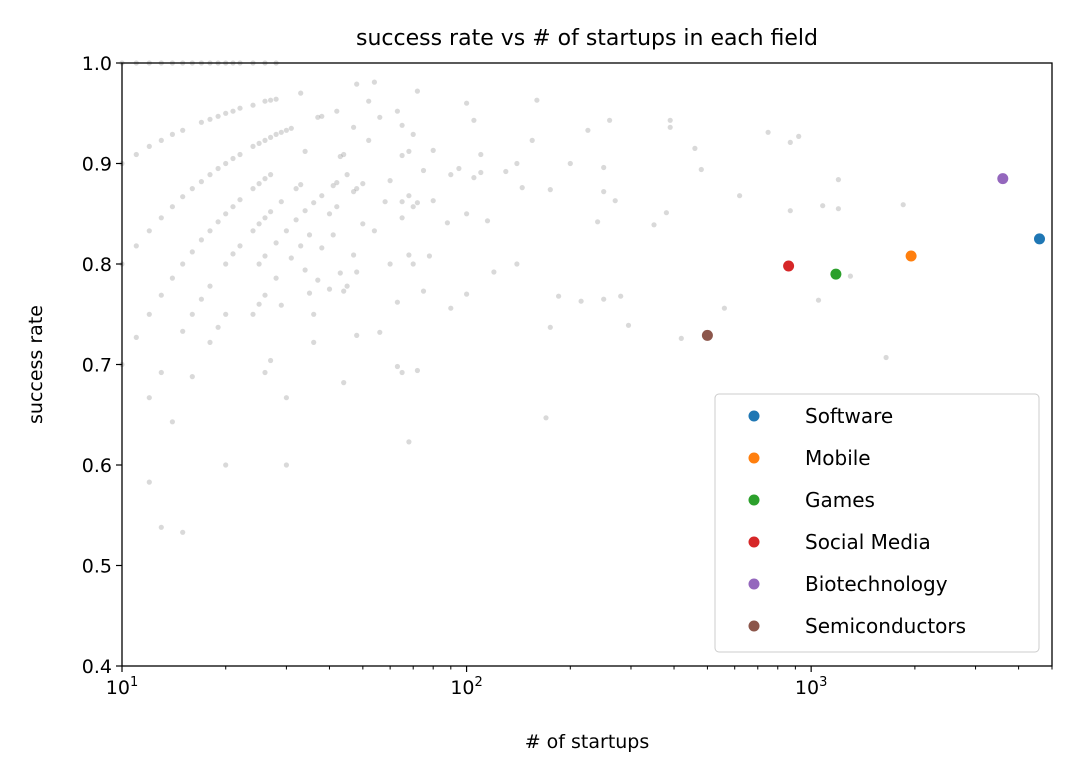 The width and height of the screenshot is (1072, 775). What do you see at coordinates (97, 265) in the screenshot?
I see `y-tick-label: 0.8` at bounding box center [97, 265].